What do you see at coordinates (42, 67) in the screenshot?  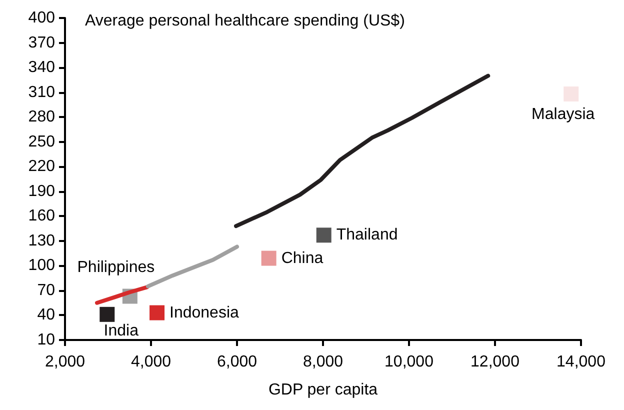 I see `y-tick-label: 340` at bounding box center [42, 67].